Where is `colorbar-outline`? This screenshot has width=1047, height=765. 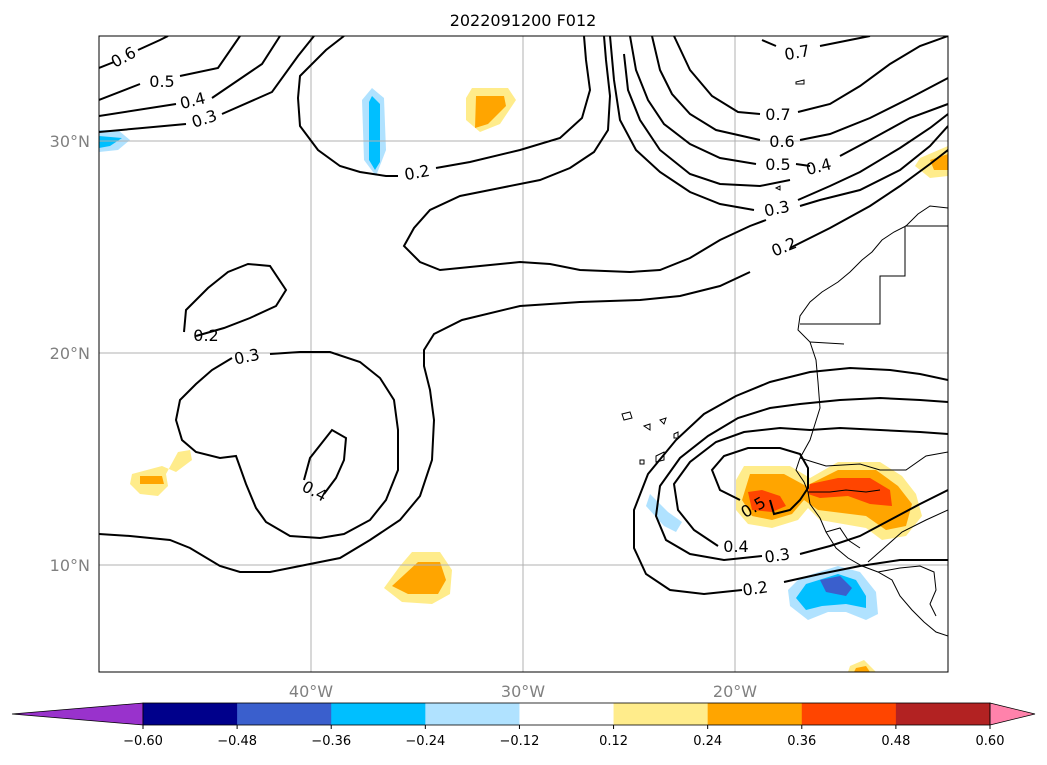 colorbar-outline is located at coordinates (566, 714).